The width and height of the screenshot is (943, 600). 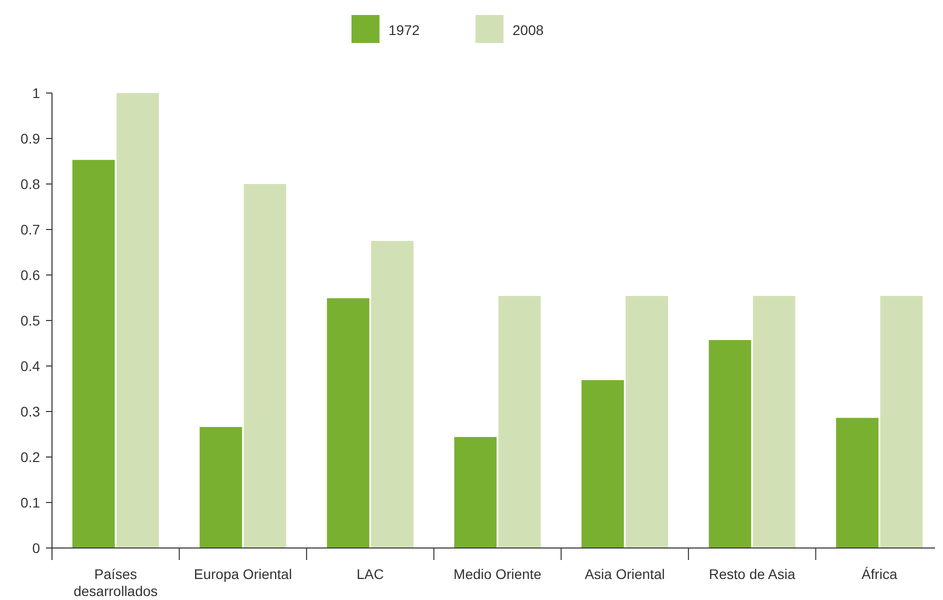 I want to click on y-tick-label: 0.9, so click(x=30, y=138).